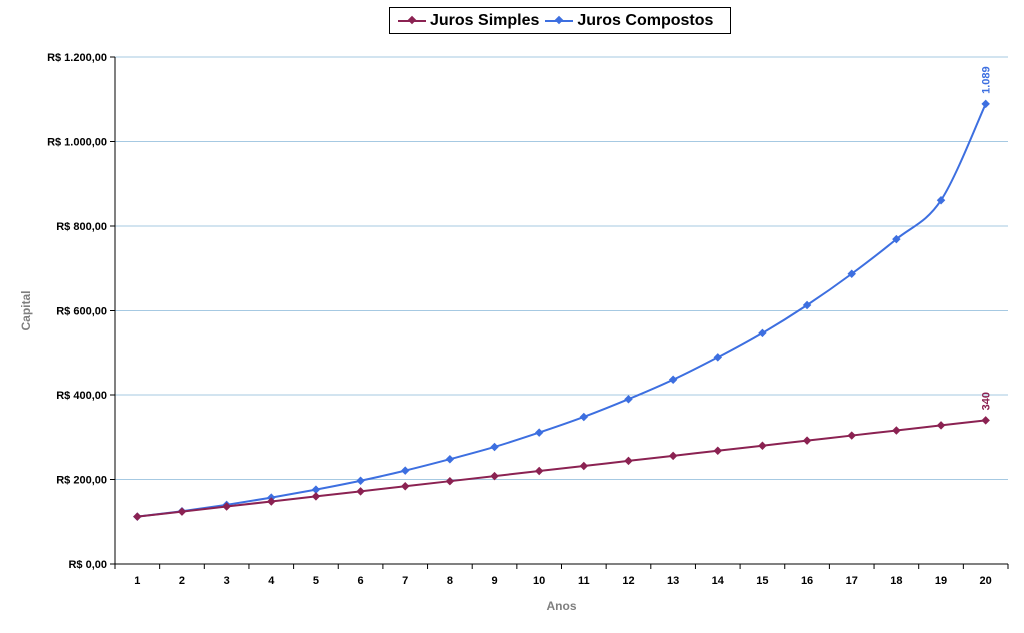  I want to click on x-tick-label: 9, so click(494, 581).